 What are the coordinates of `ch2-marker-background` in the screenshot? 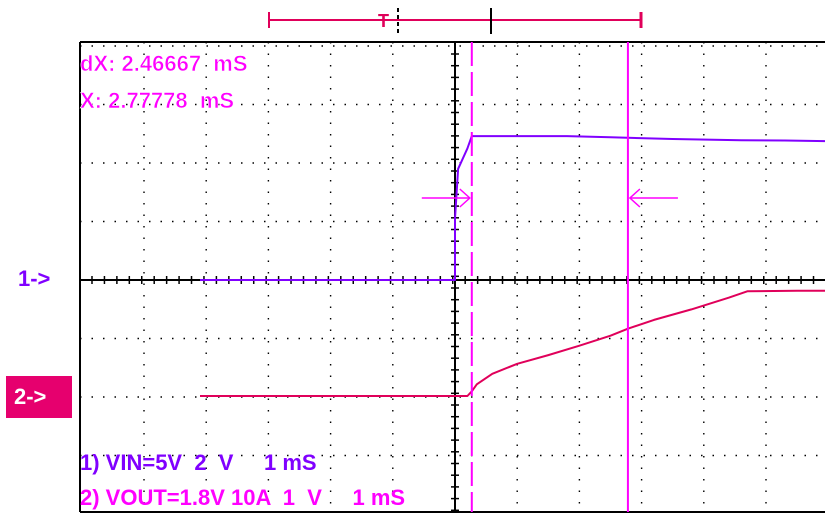 It's located at (39, 397).